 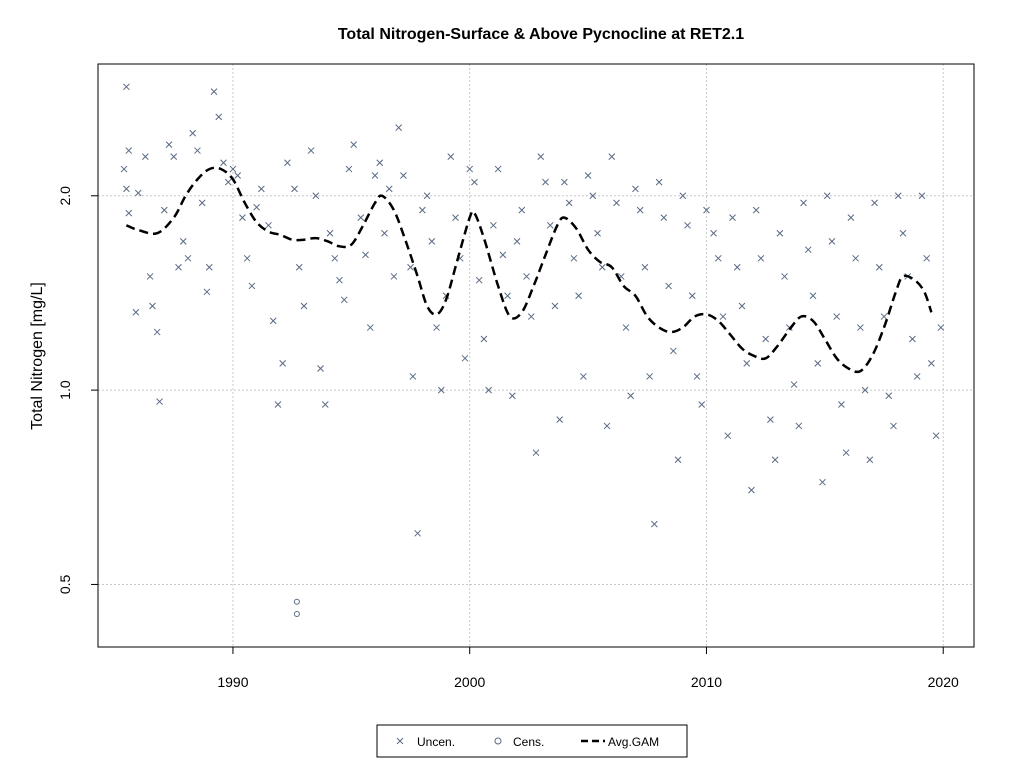 I want to click on legend-uncen-label: Uncen., so click(x=436, y=742).